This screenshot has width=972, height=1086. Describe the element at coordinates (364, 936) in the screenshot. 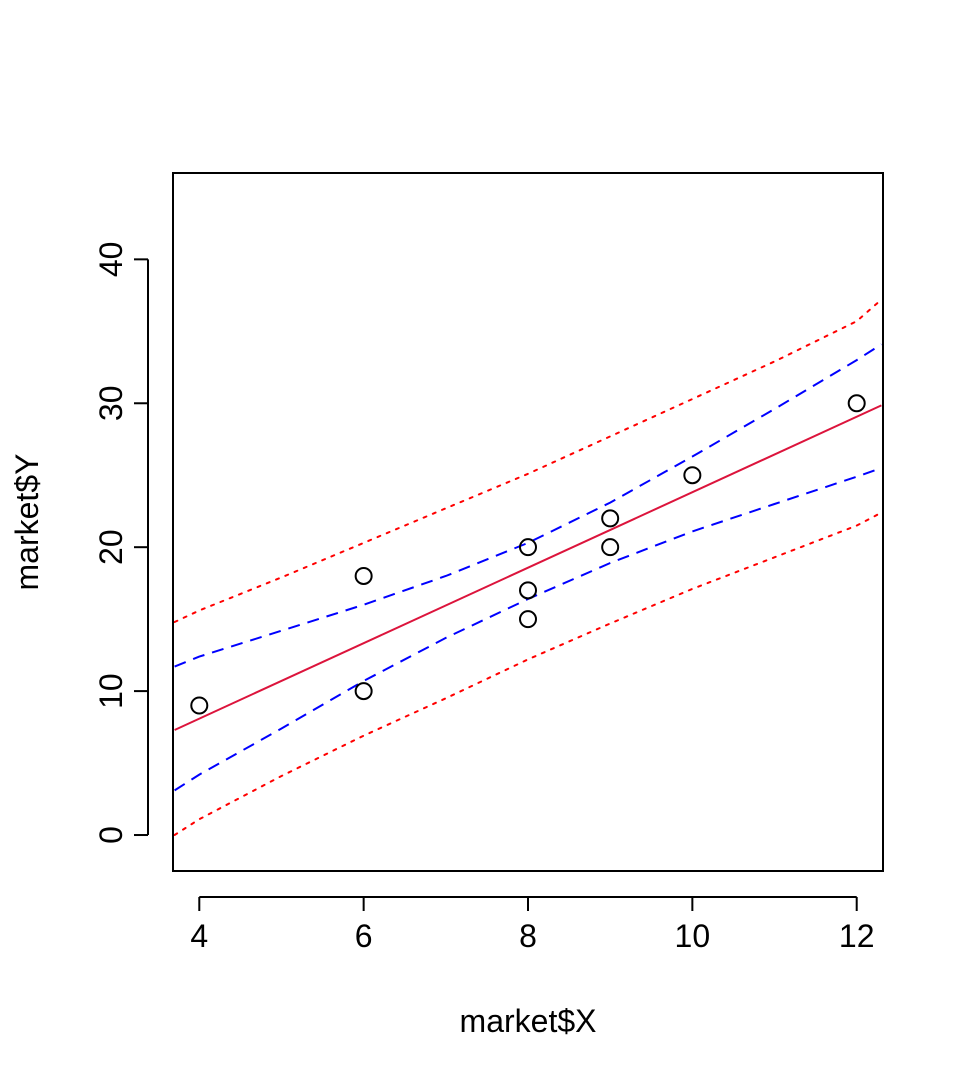

I see `x-tick-label: 6` at that location.